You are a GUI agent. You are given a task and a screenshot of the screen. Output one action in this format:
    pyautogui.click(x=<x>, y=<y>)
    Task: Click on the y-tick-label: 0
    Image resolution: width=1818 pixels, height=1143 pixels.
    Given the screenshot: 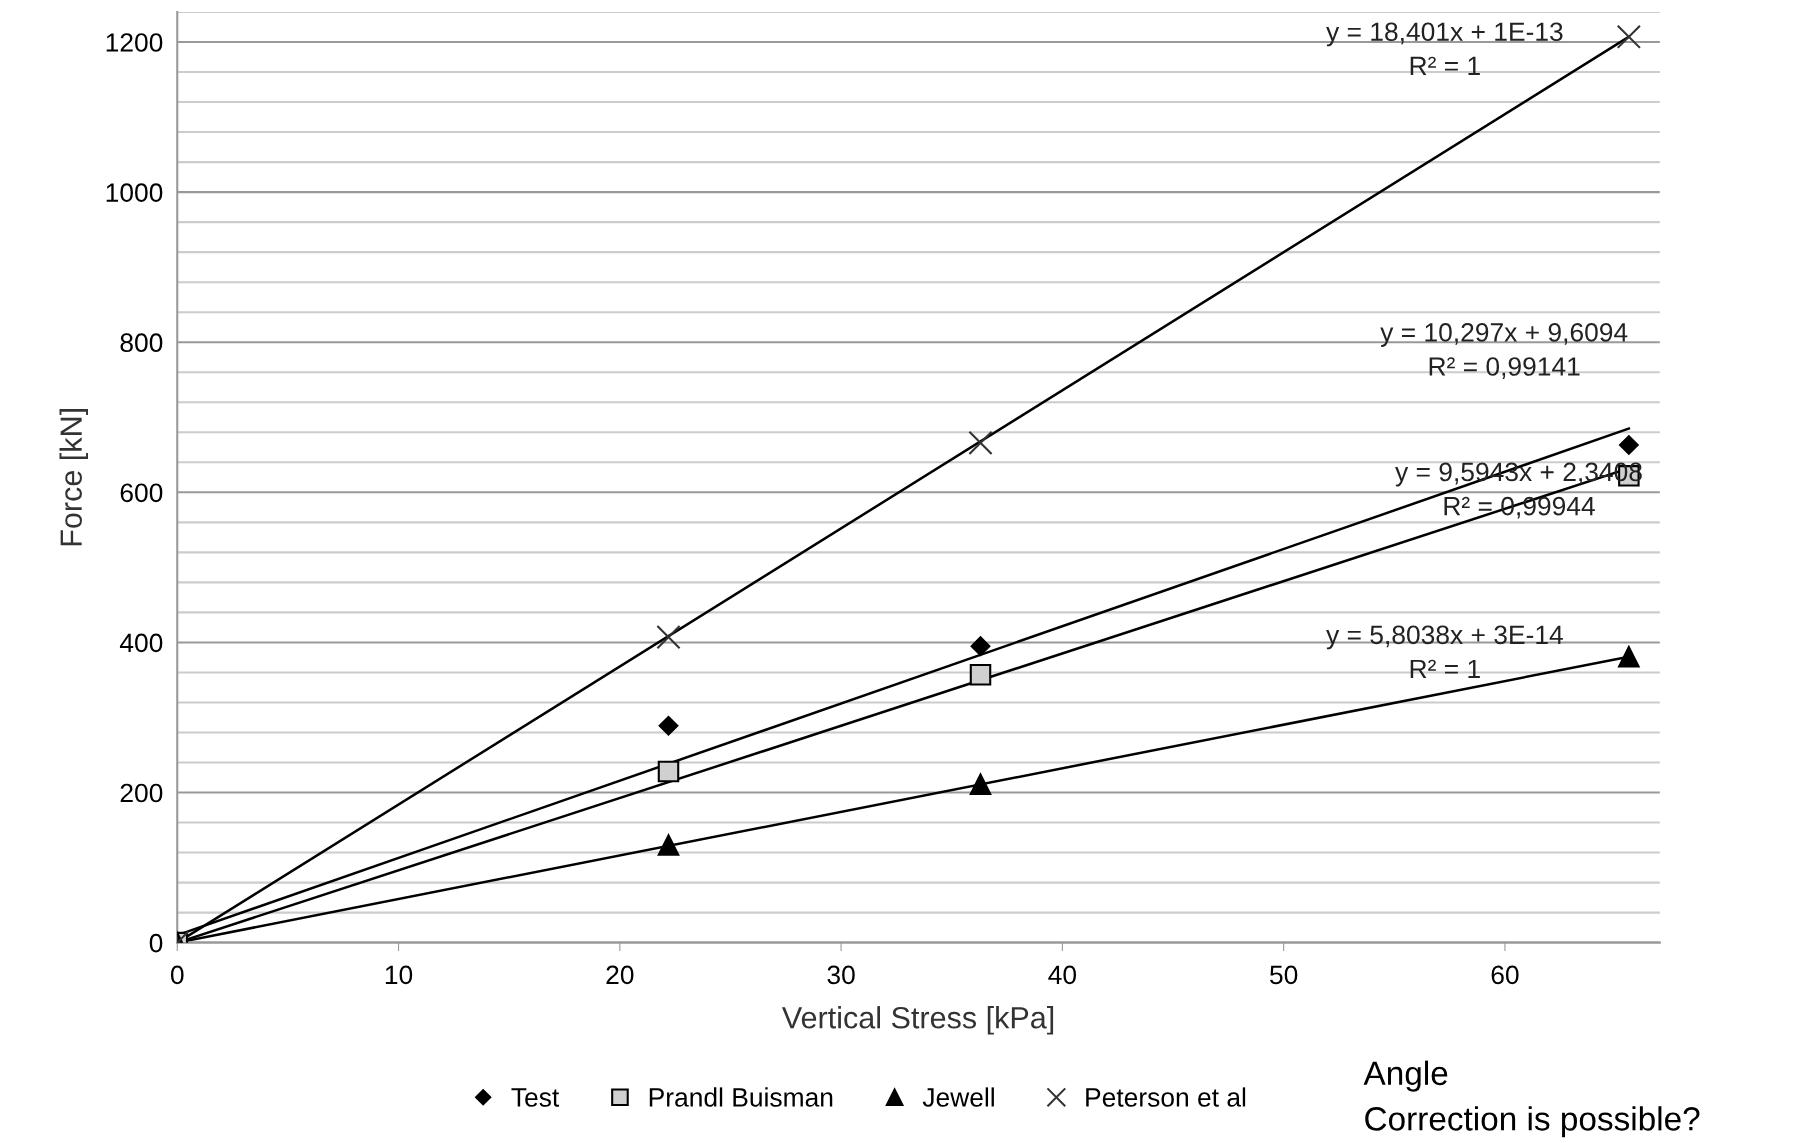 What is the action you would take?
    pyautogui.click(x=156, y=943)
    